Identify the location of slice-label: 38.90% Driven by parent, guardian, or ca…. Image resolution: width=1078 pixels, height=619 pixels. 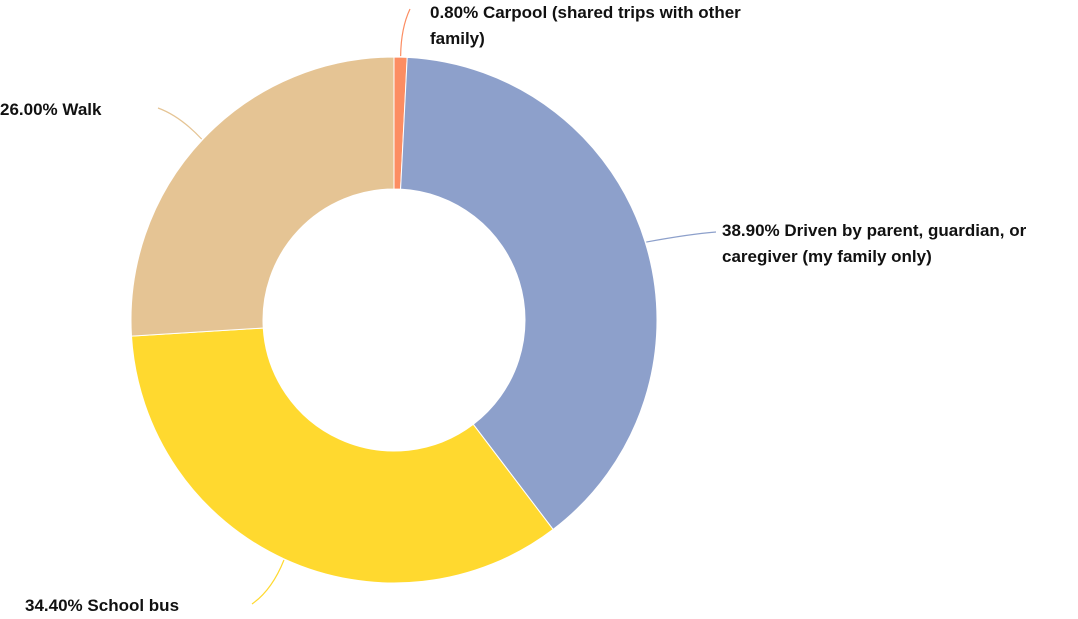
(900, 244).